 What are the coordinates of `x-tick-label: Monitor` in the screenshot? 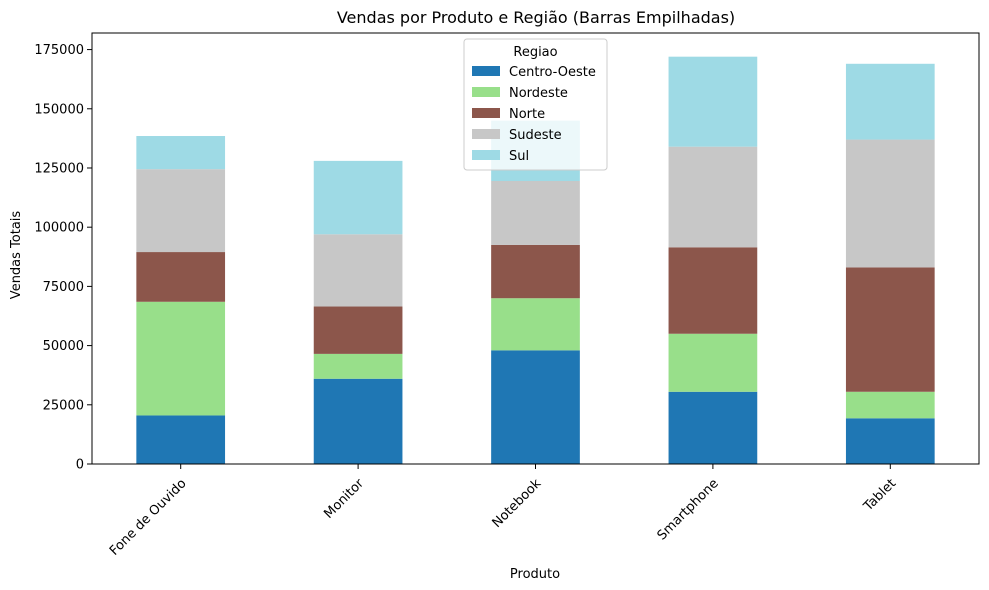 It's located at (344, 499).